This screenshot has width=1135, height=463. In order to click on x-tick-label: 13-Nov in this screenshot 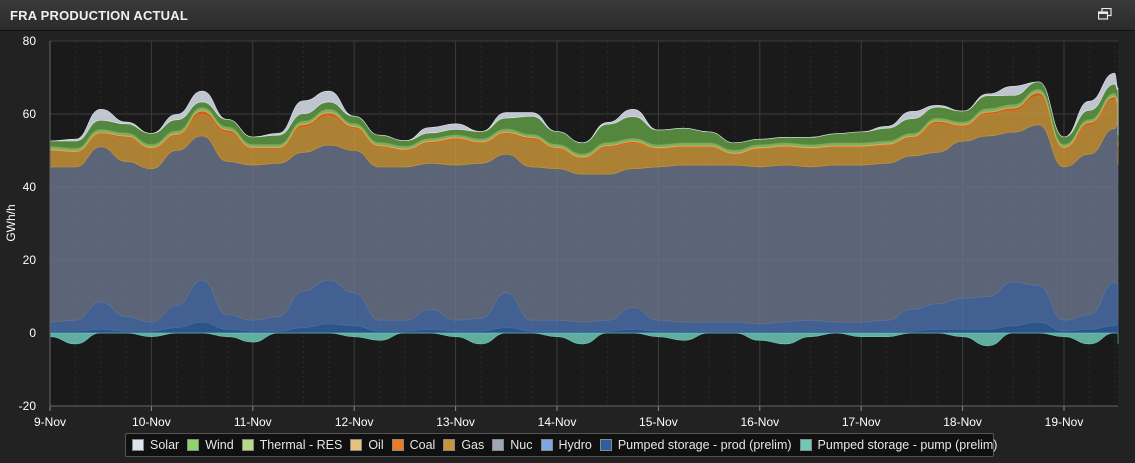, I will do `click(455, 422)`.